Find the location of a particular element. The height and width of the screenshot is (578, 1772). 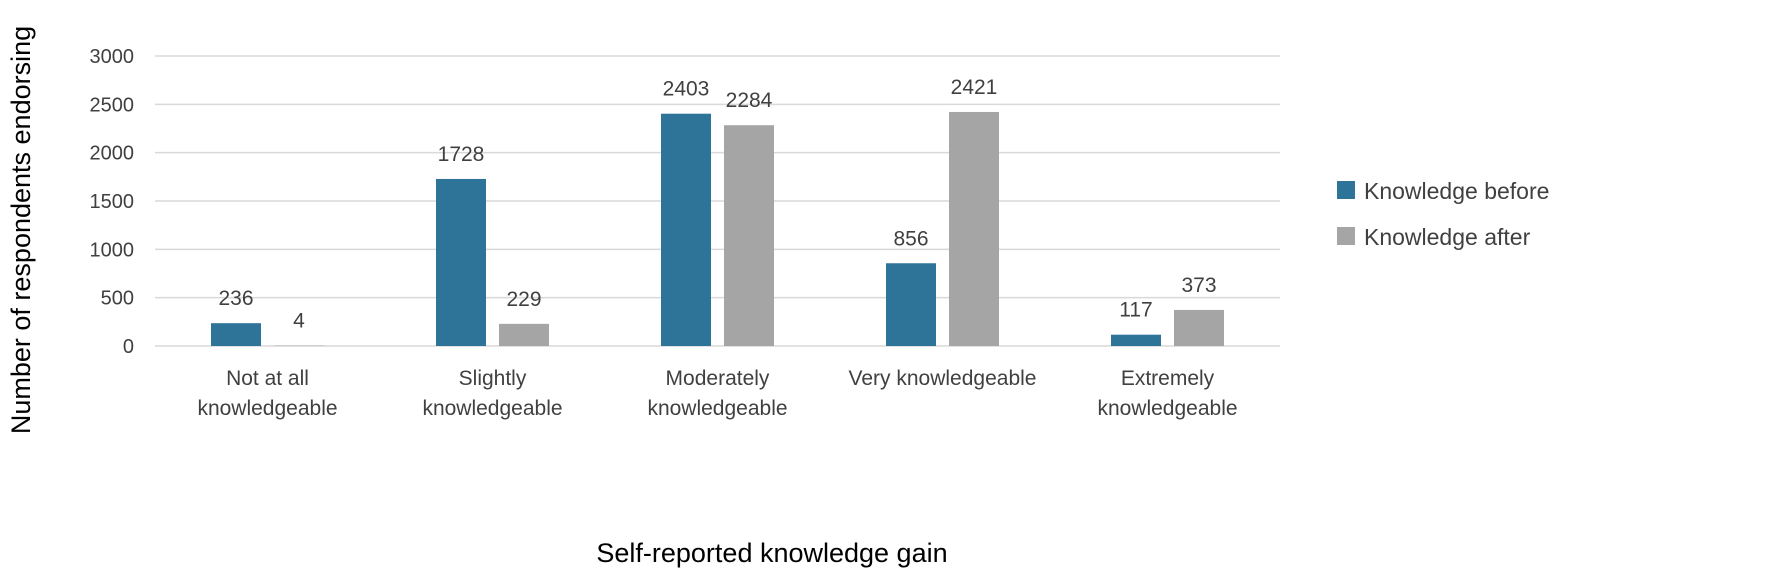

x-category-label: Slightly knowledgeable is located at coordinates (492, 393).